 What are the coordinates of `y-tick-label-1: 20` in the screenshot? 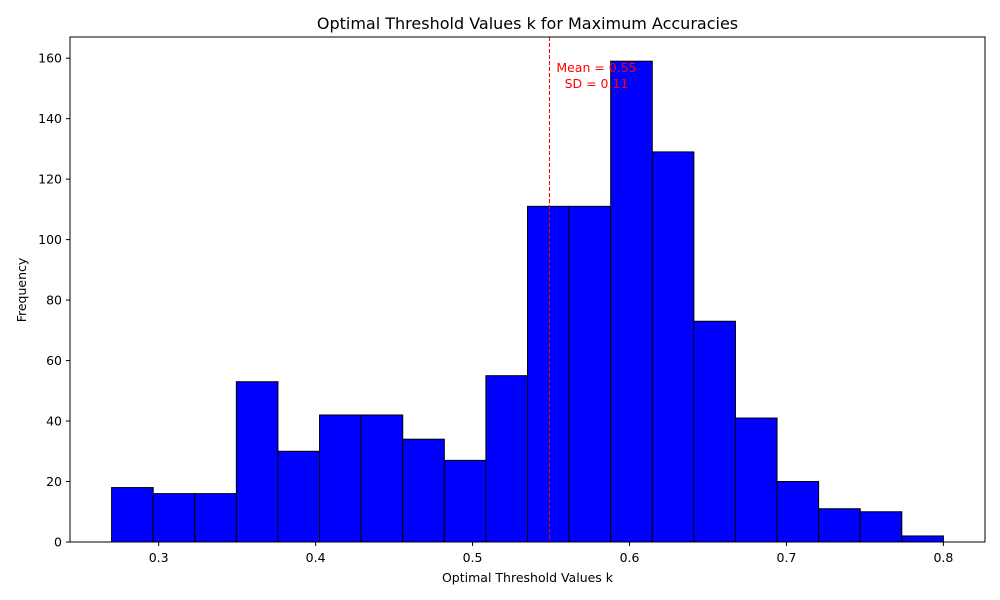 It's located at (54, 481).